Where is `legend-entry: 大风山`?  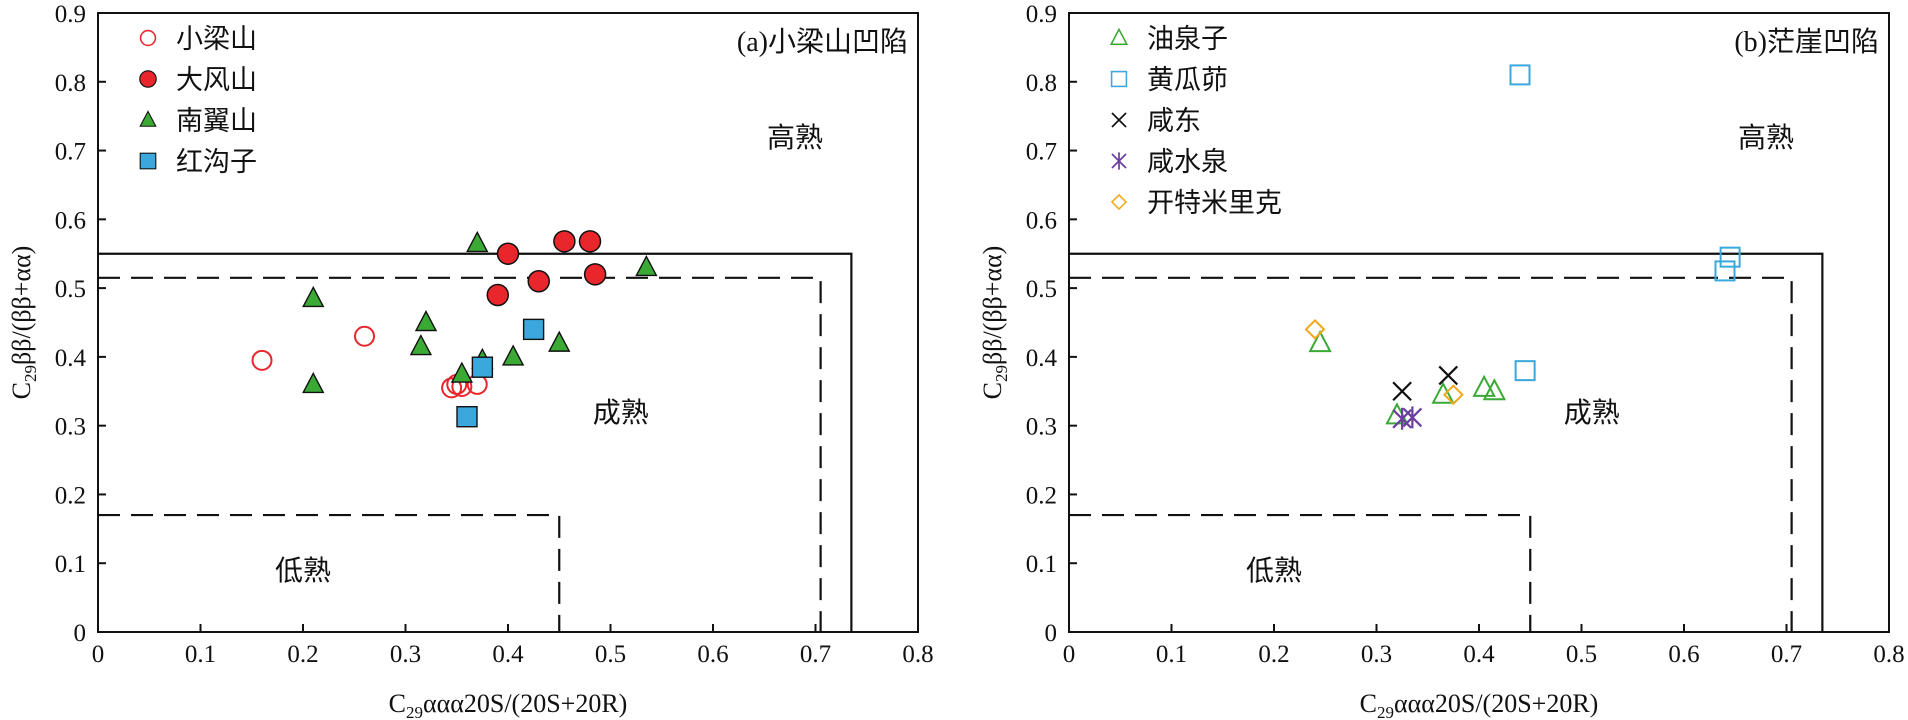
legend-entry: 大风山 is located at coordinates (198, 80).